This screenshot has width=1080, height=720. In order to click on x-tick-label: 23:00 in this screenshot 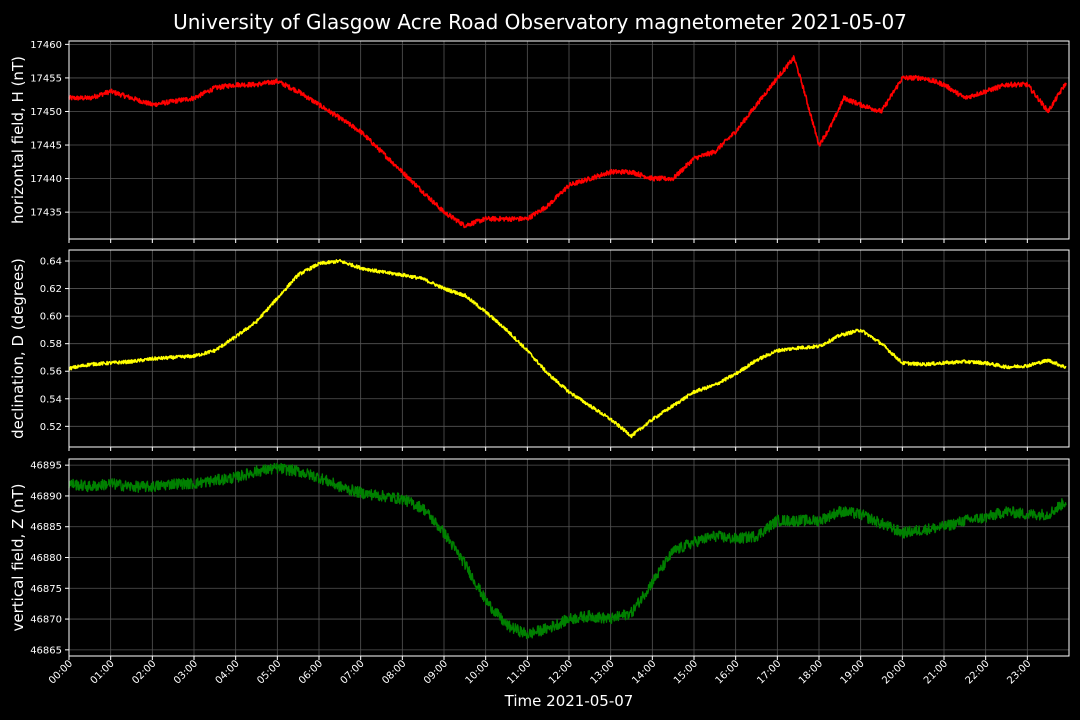, I will do `click(1019, 672)`.